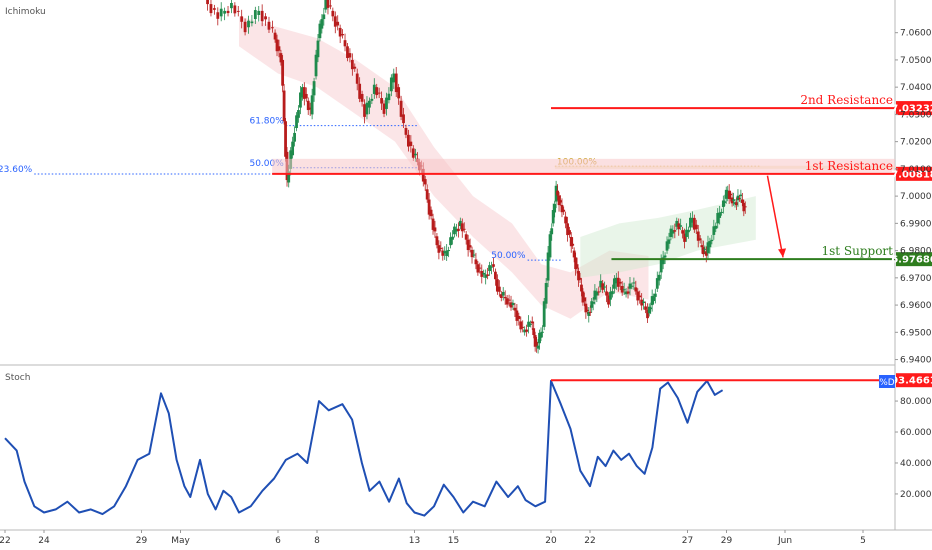 The image size is (932, 550). Describe the element at coordinates (916, 252) in the screenshot. I see `price-tick-label: 6.98000` at that location.